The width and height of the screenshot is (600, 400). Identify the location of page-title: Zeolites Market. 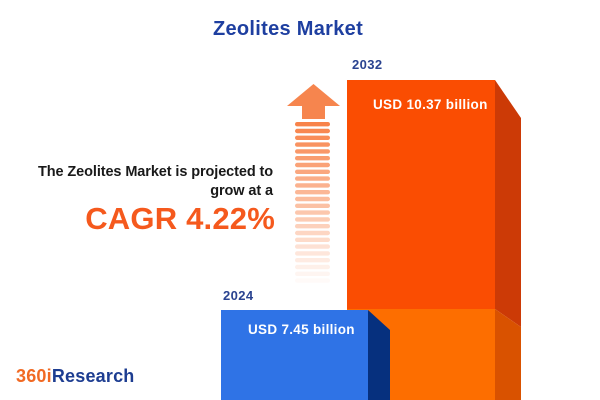
(288, 29).